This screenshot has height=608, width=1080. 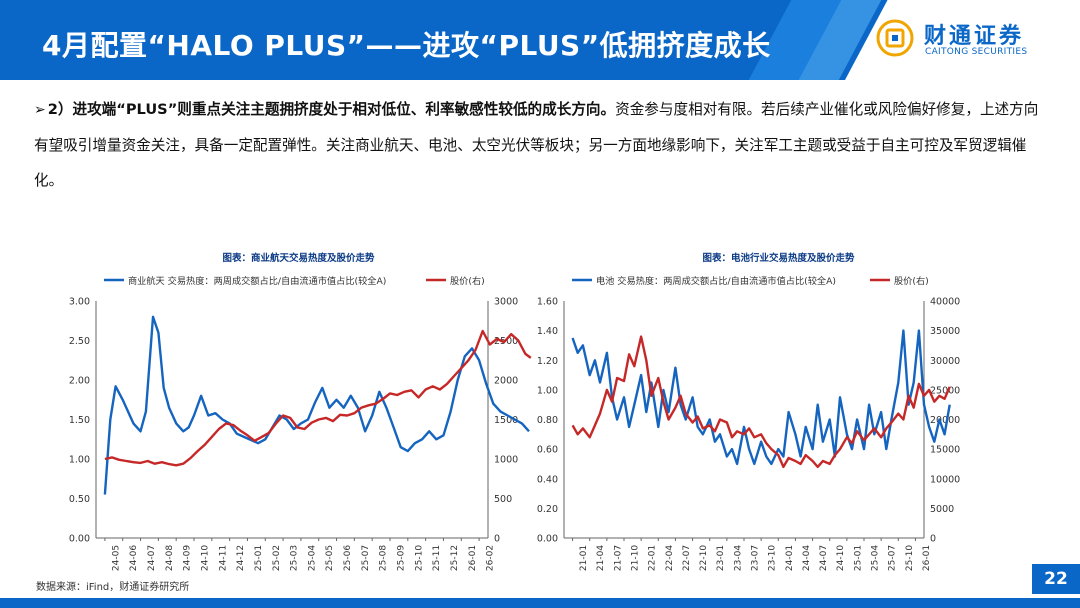 What do you see at coordinates (1056, 579) in the screenshot?
I see `page-number: 22` at bounding box center [1056, 579].